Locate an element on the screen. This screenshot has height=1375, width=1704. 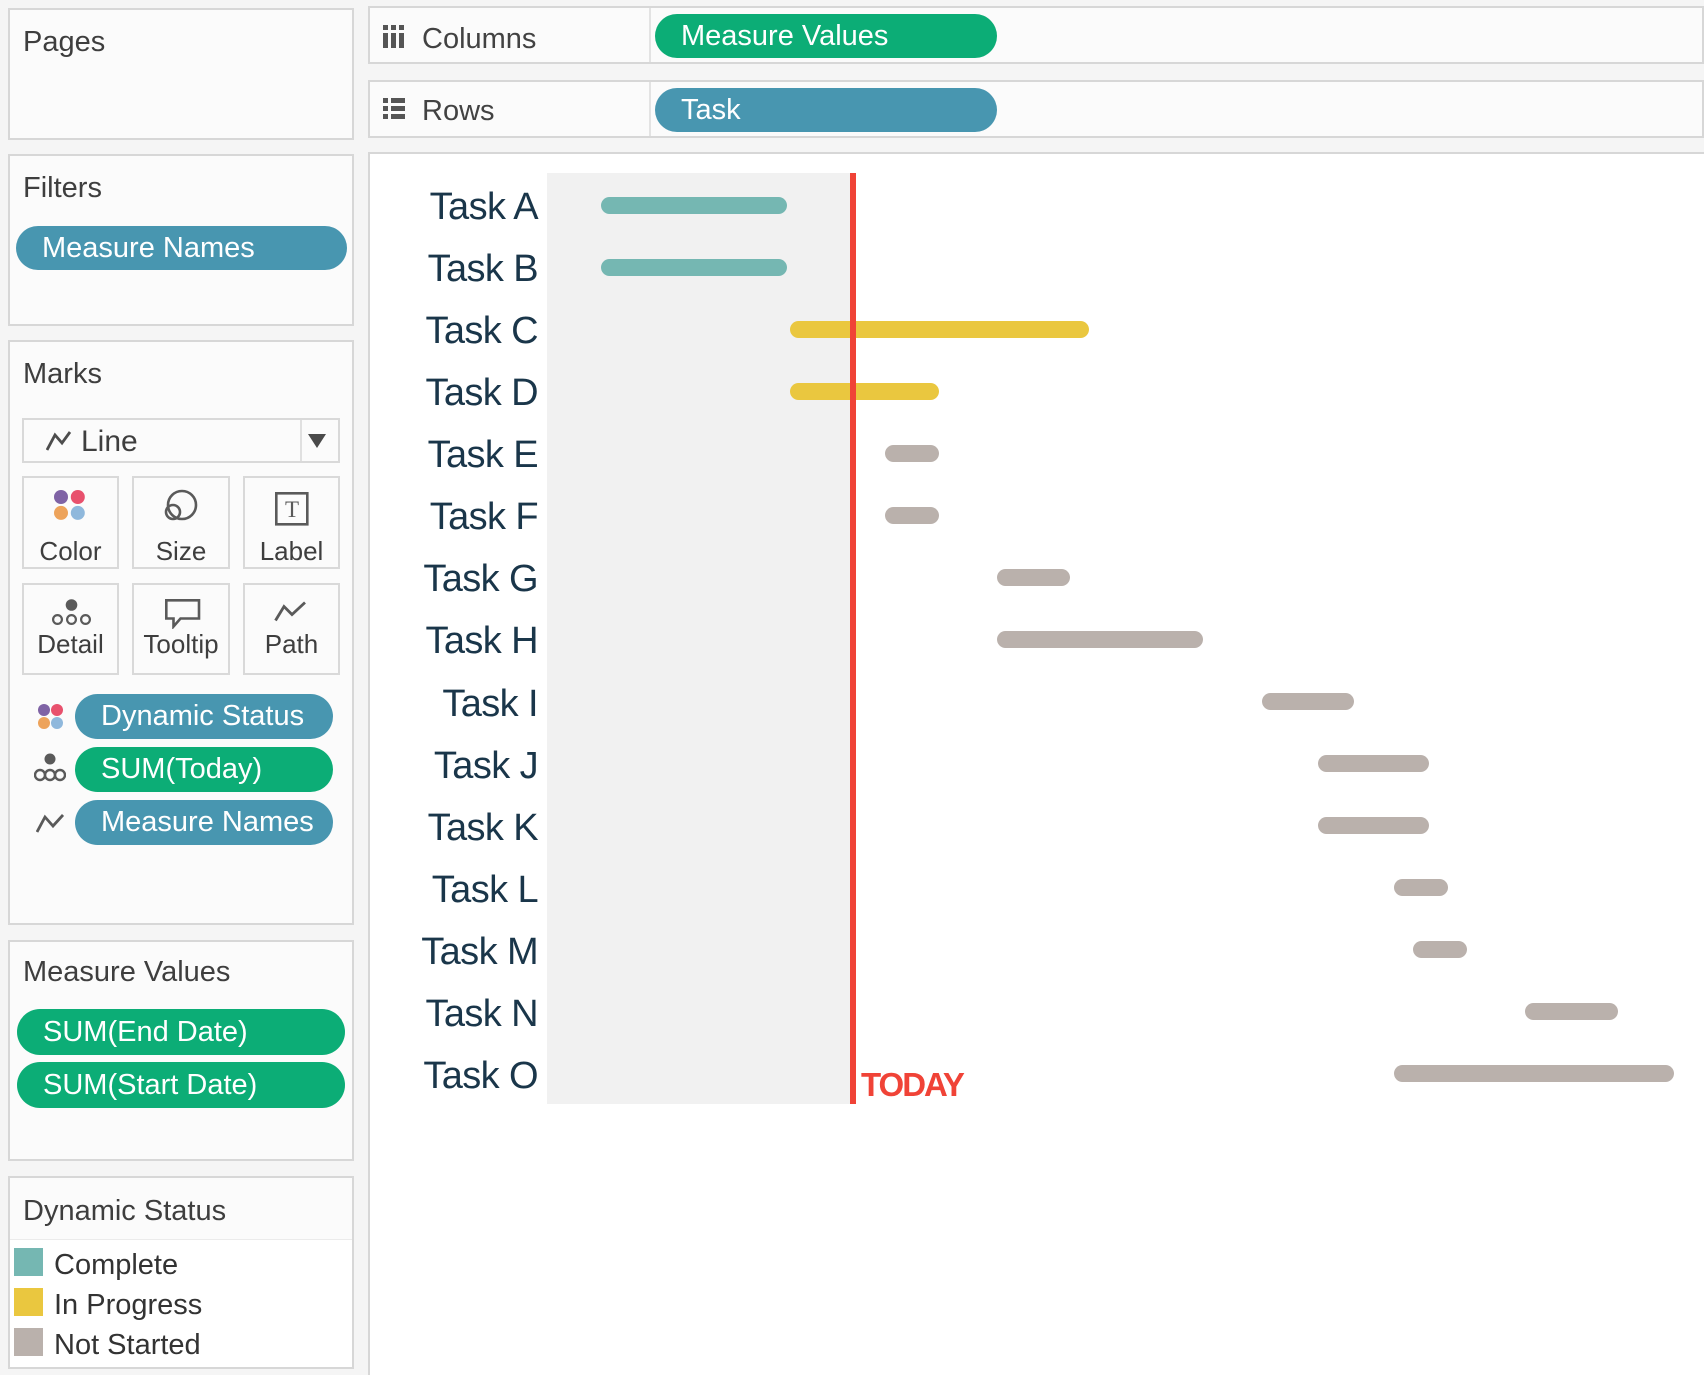
svg-text: T is located at coordinates (292, 509).